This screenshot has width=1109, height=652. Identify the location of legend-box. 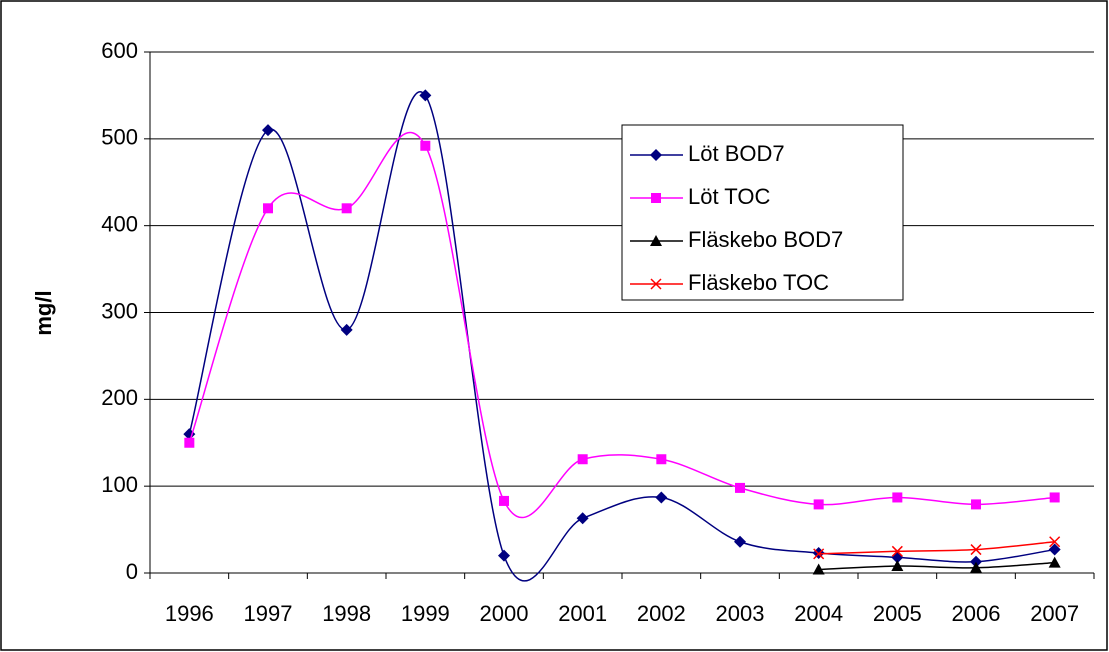
(762, 212).